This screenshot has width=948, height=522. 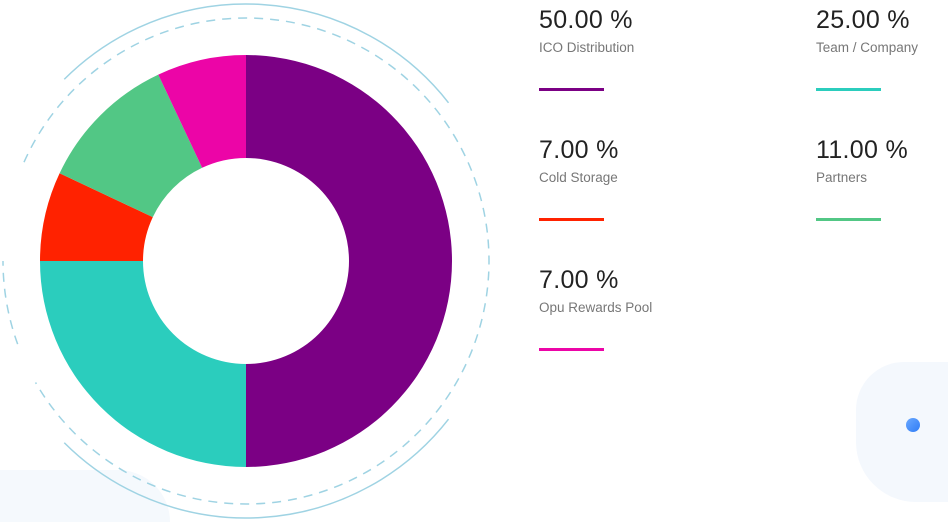 What do you see at coordinates (202, 111) in the screenshot?
I see `donut-slice-opu-rewards-pool` at bounding box center [202, 111].